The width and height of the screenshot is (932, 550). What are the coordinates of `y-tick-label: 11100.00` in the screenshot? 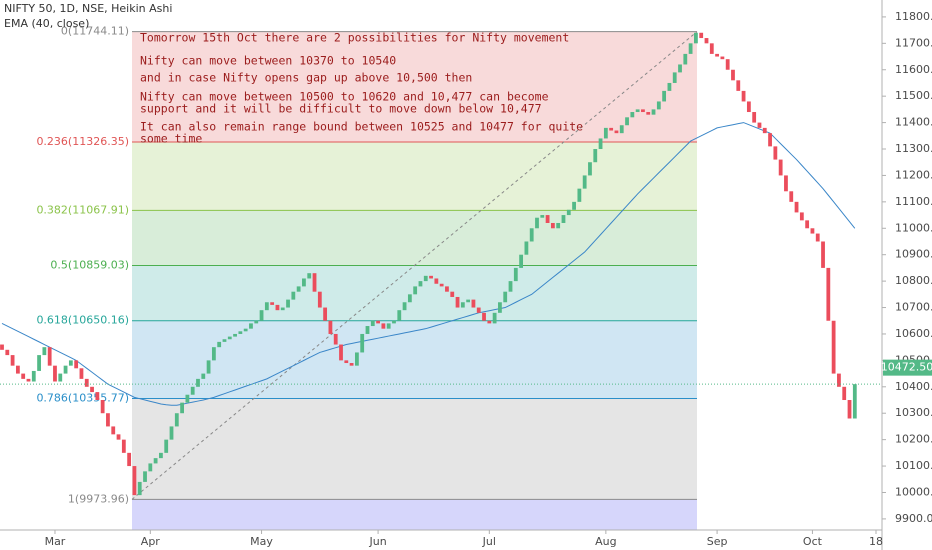 It's located at (913, 201).